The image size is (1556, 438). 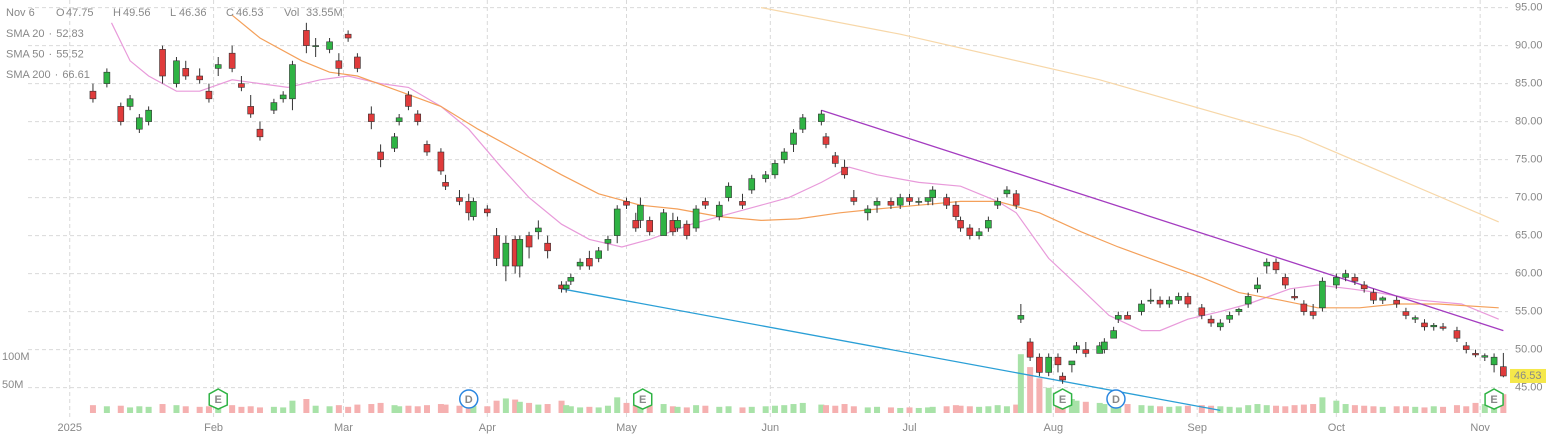 I want to click on x-tick-label: Nov, so click(x=1480, y=428).